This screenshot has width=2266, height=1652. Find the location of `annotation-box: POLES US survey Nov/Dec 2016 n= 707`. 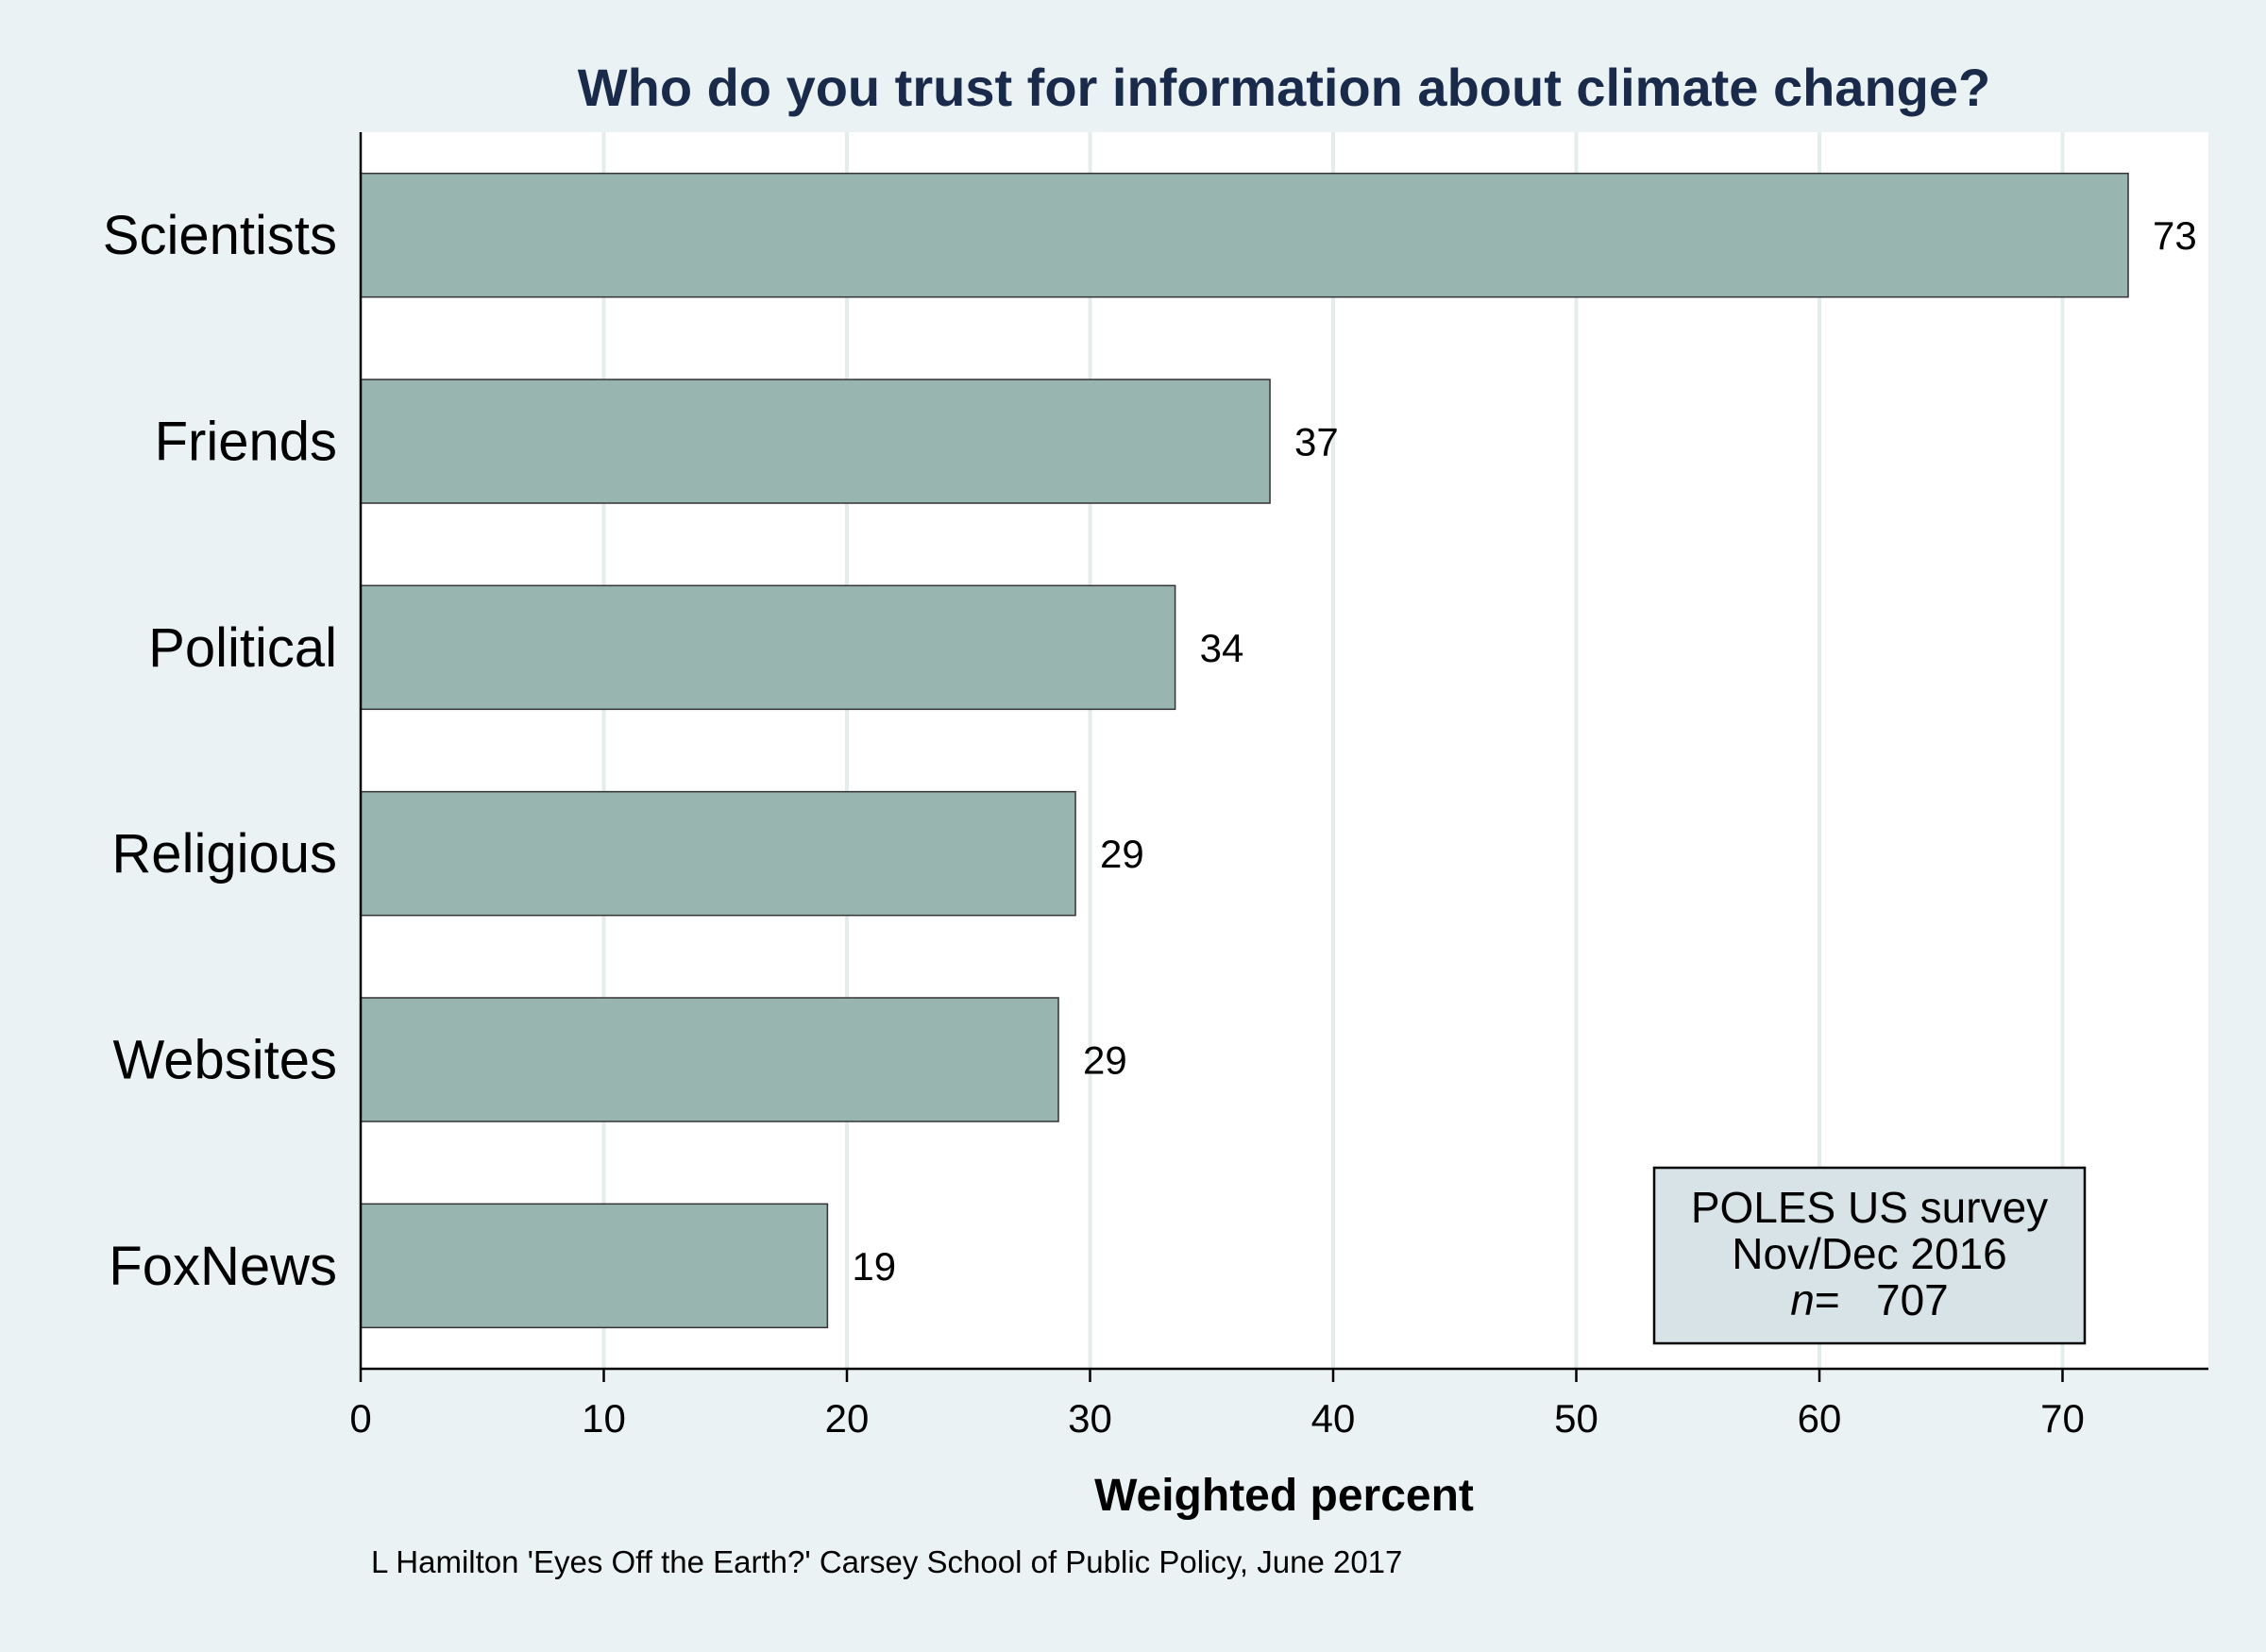

annotation-box: POLES US survey Nov/Dec 2016 n= 707 is located at coordinates (1870, 1255).